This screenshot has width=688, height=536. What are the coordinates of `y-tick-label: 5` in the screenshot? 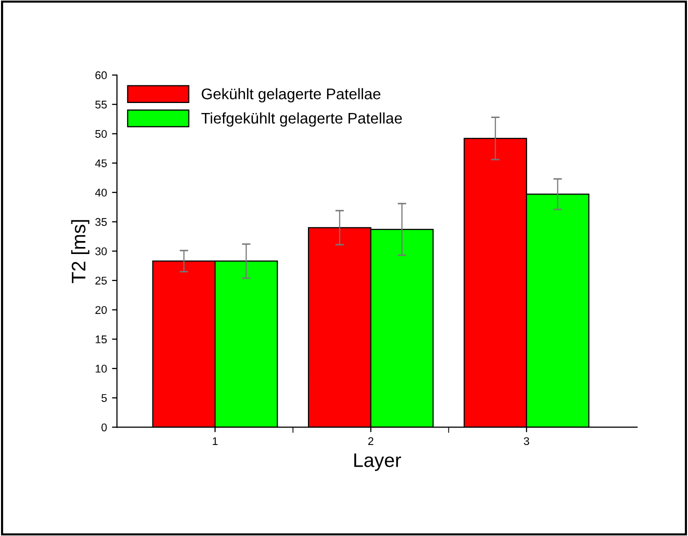 It's located at (104, 398).